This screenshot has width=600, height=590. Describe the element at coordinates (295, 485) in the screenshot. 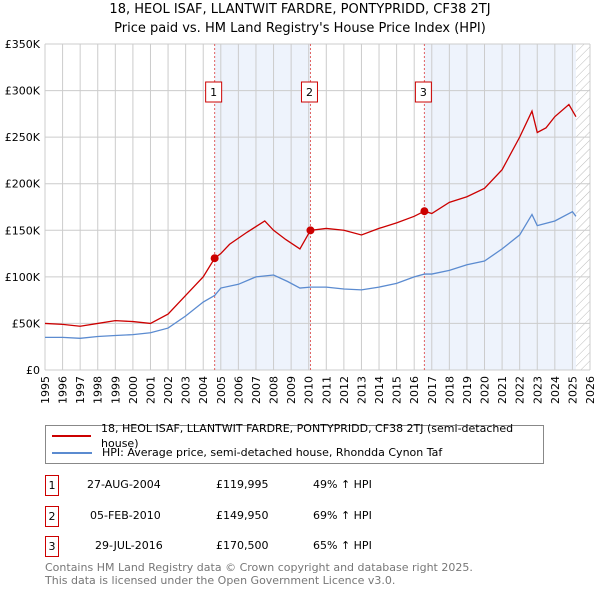

I see `sale-row: 1 27-AUG-2004 £119,995 49% ↑ HPI` at that location.